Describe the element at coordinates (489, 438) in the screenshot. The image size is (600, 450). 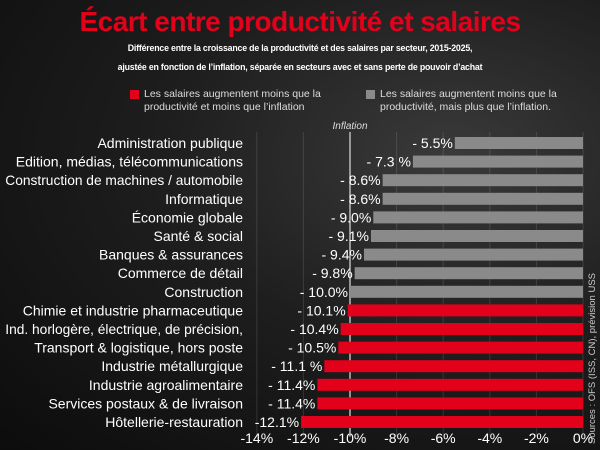
I see `x-tick-label: -4%` at that location.